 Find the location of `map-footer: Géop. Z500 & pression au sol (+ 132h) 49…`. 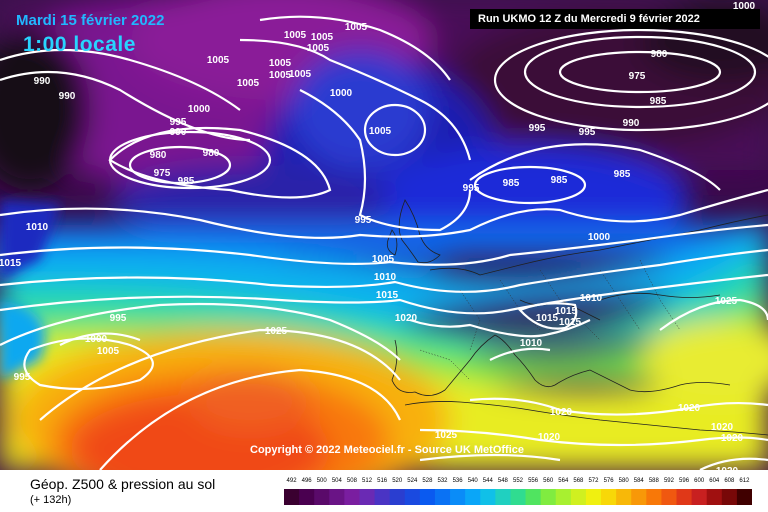

map-footer: Géop. Z500 & pression au sol (+ 132h) 49… is located at coordinates (384, 491).